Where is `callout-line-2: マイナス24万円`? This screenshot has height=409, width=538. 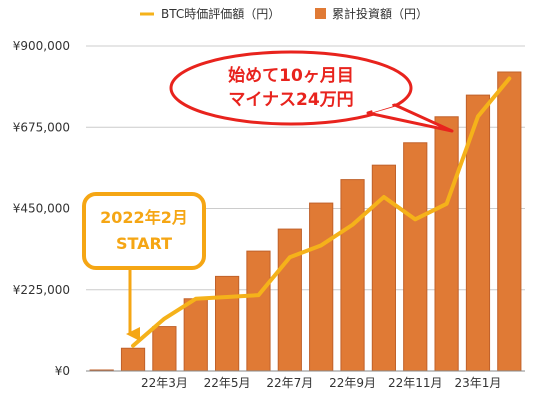
callout-line-2: マイナス24万円 is located at coordinates (290, 100).